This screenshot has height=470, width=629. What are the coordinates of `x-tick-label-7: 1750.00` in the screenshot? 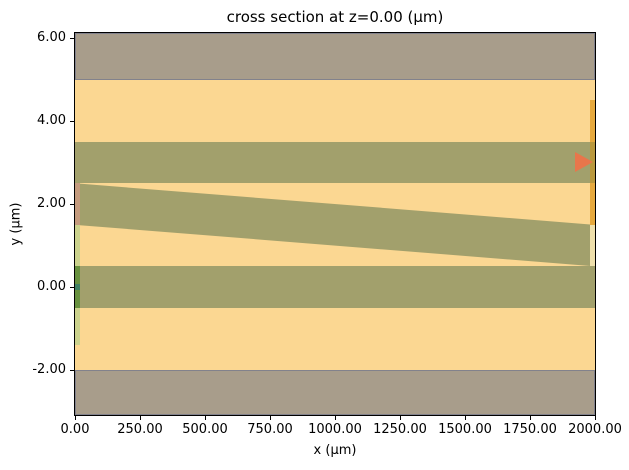 It's located at (530, 429).